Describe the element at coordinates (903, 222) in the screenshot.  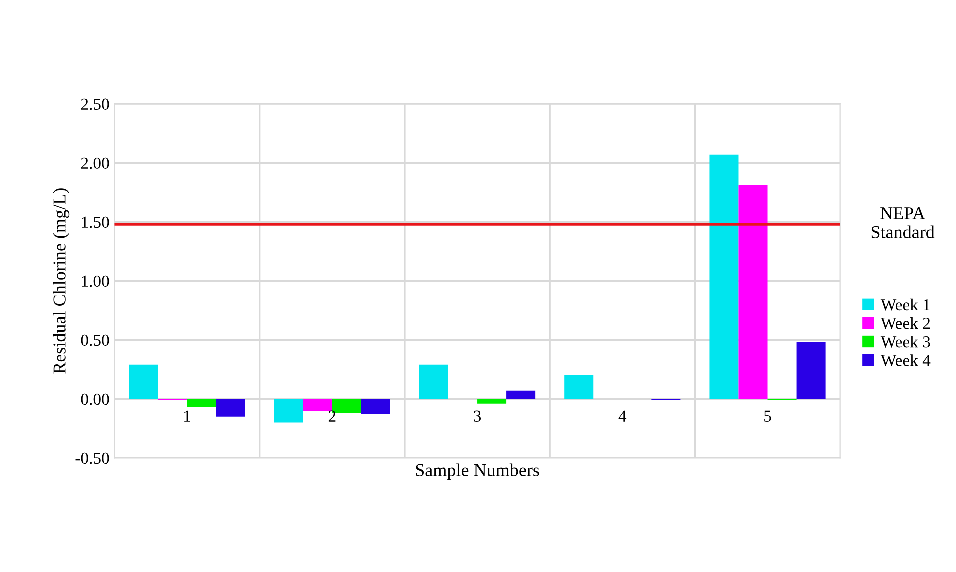
I see `ref-line-label: NEPA Standard` at that location.